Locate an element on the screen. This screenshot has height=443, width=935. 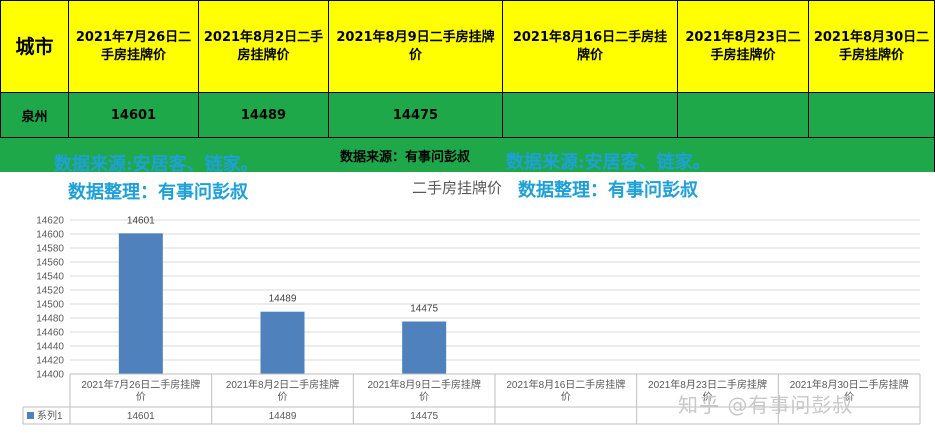
y-tick-label: 14580 is located at coordinates (50, 249).